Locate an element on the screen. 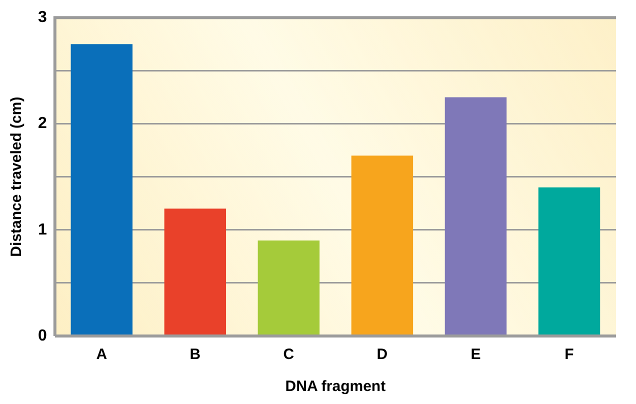 The height and width of the screenshot is (404, 636). x-tick-label: D is located at coordinates (382, 355).